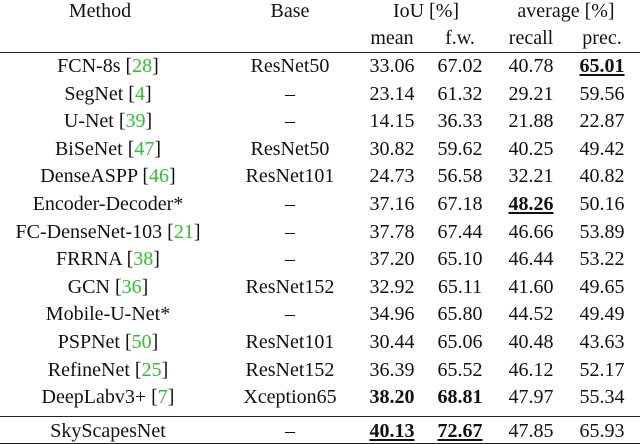 This screenshot has width=640, height=444. I want to click on base-cell: Xception65, so click(290, 397).